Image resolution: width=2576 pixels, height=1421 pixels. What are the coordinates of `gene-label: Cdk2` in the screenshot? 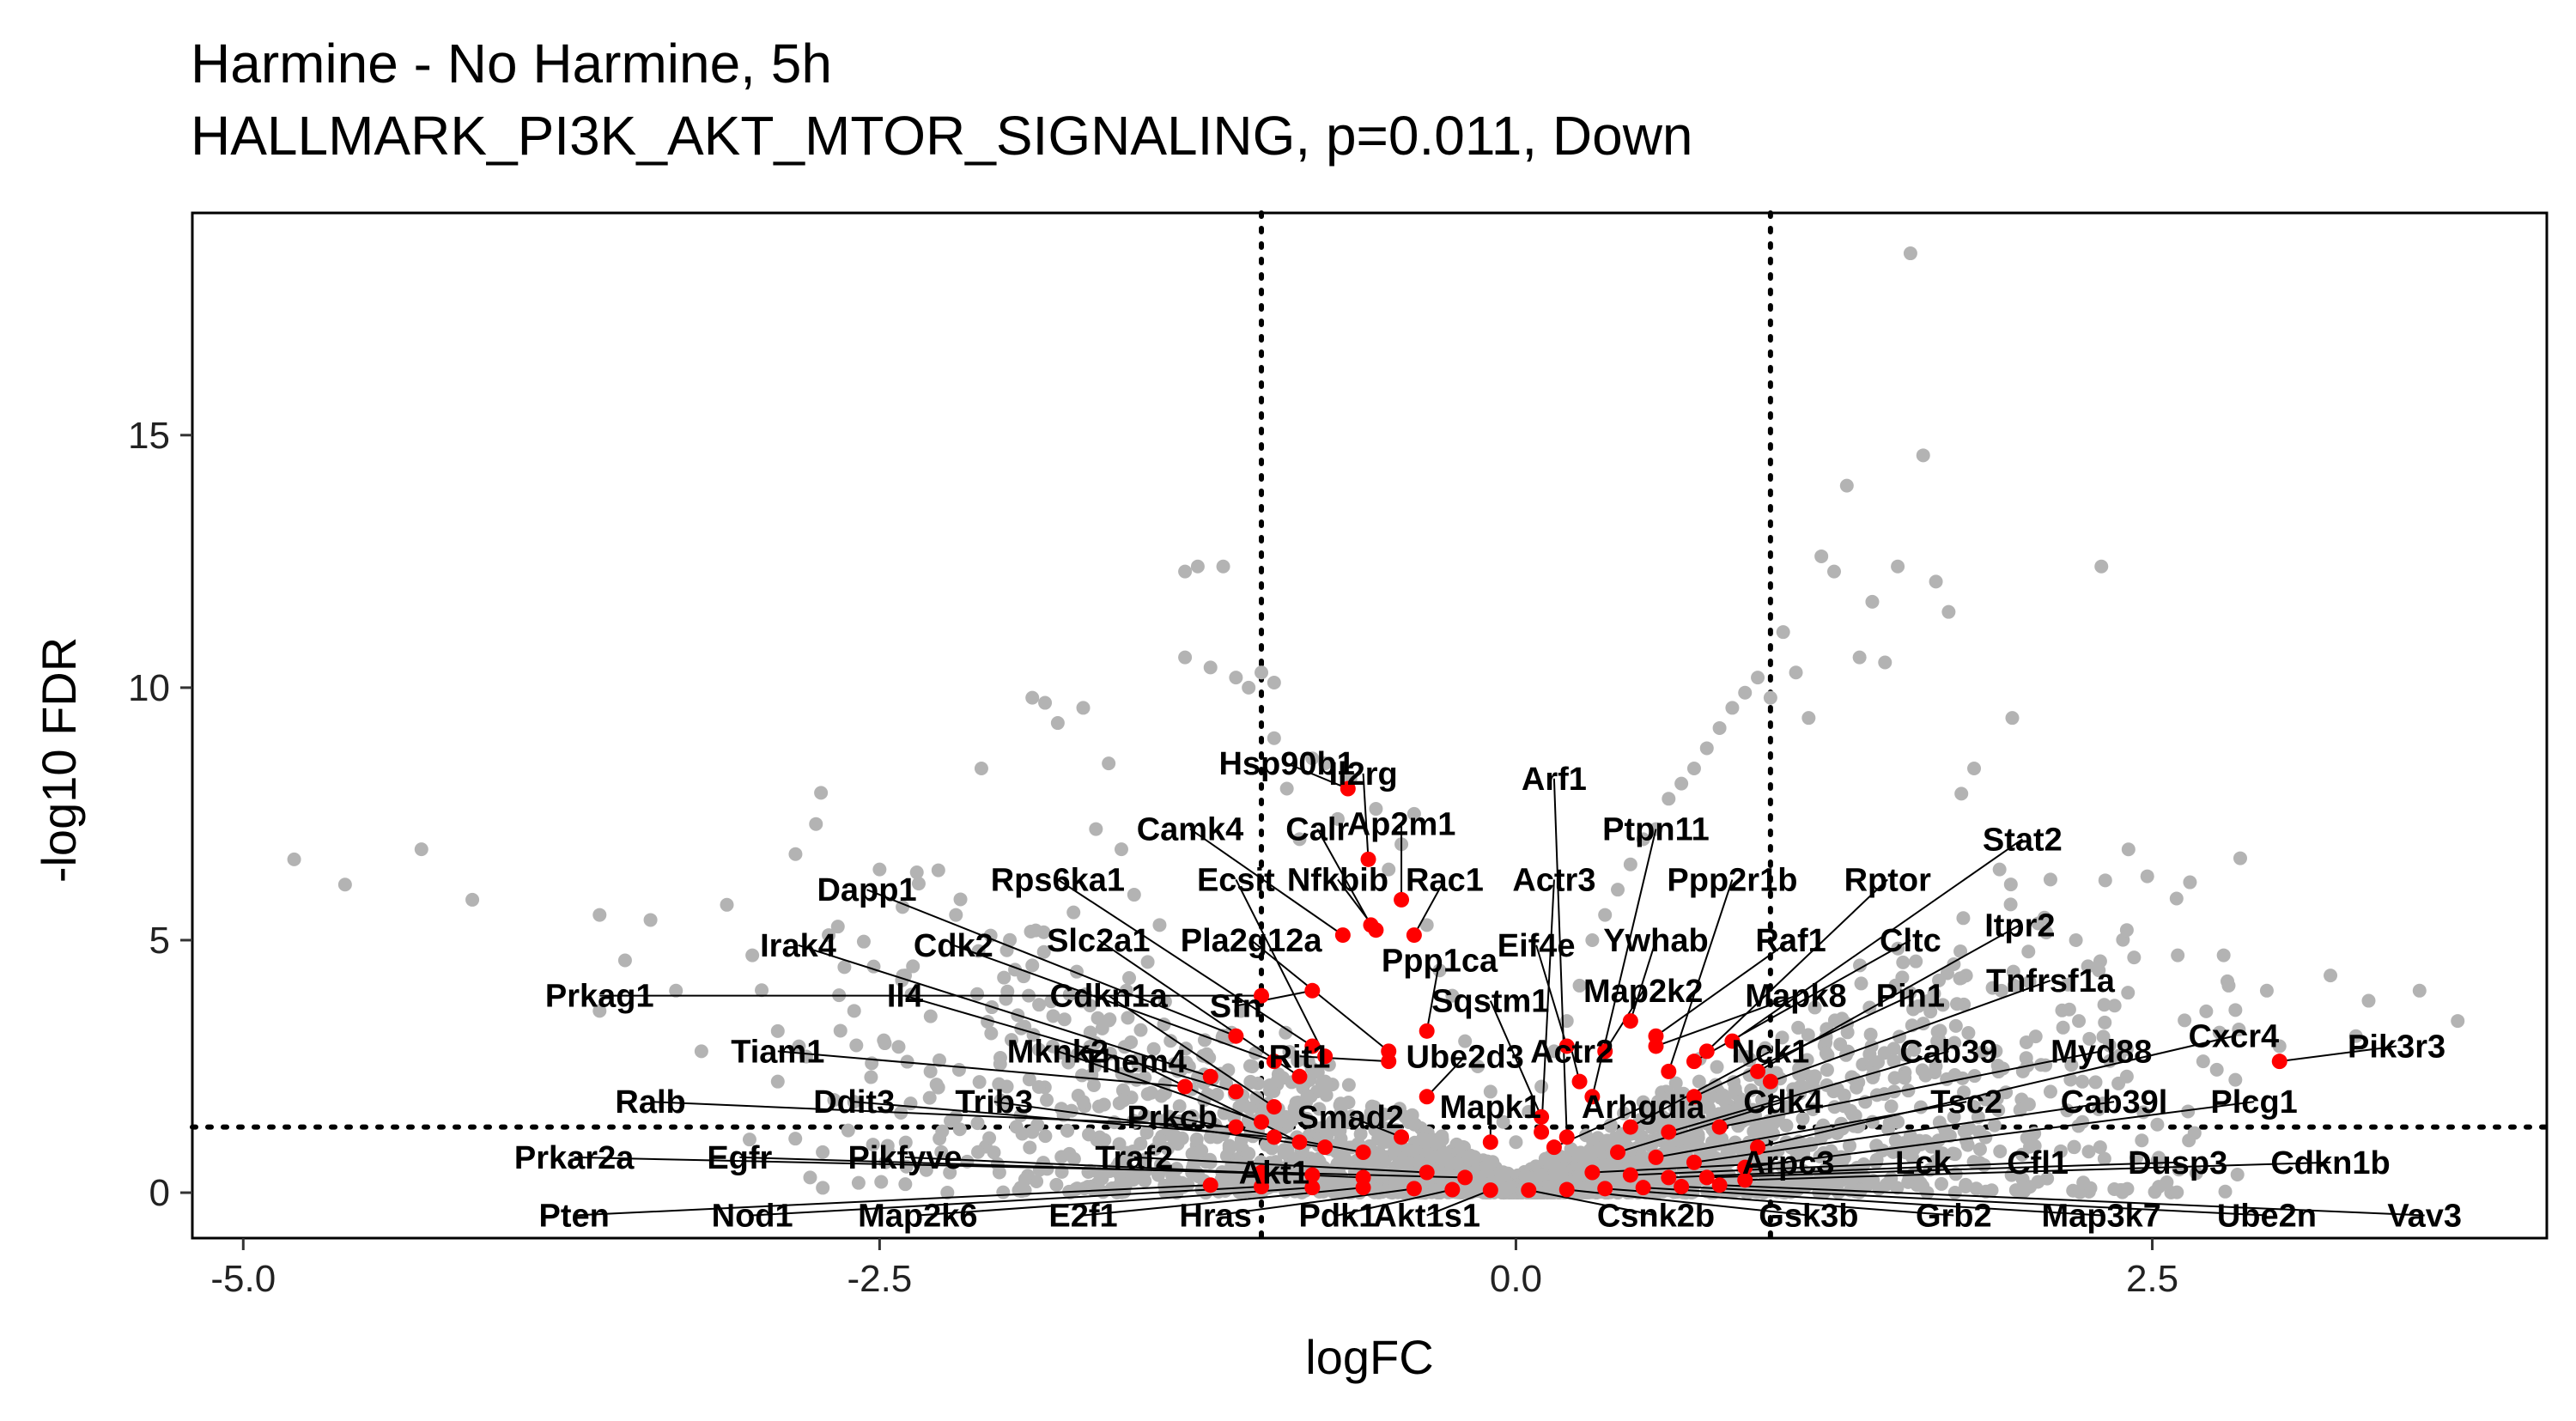 It's located at (954, 946).